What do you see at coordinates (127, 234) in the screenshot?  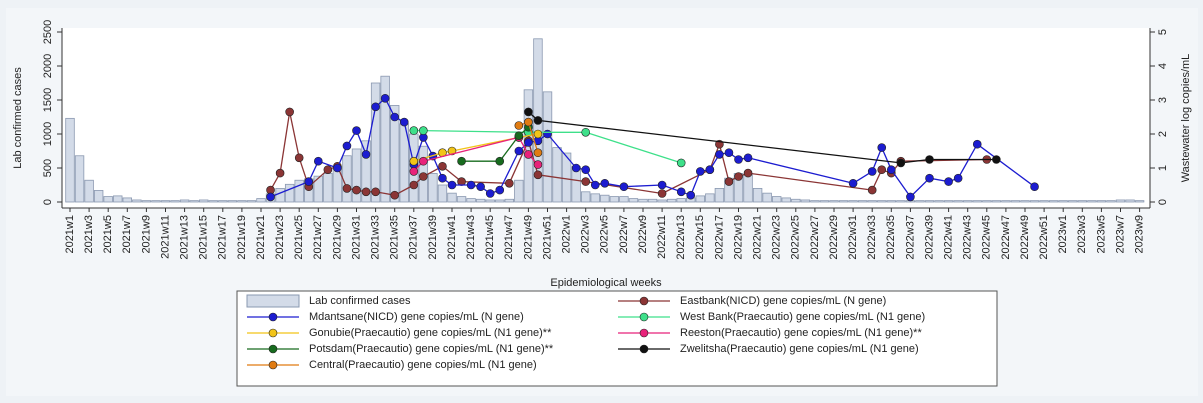 I see `x-tick-label: 2021w7` at bounding box center [127, 234].